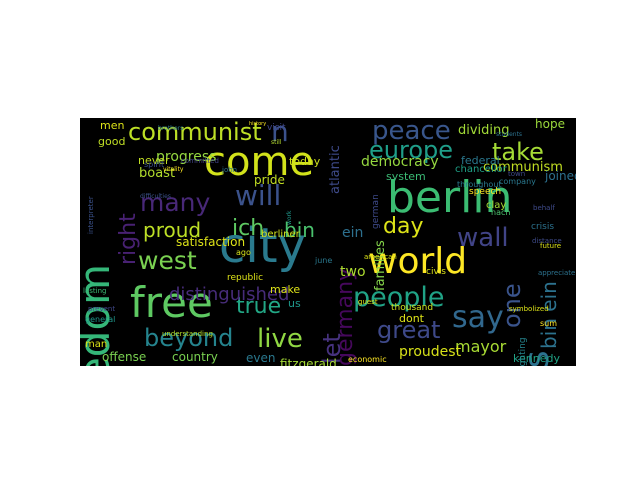 The image size is (640, 480). What do you see at coordinates (345, 316) in the screenshot?
I see `word-germany: germany` at bounding box center [345, 316].